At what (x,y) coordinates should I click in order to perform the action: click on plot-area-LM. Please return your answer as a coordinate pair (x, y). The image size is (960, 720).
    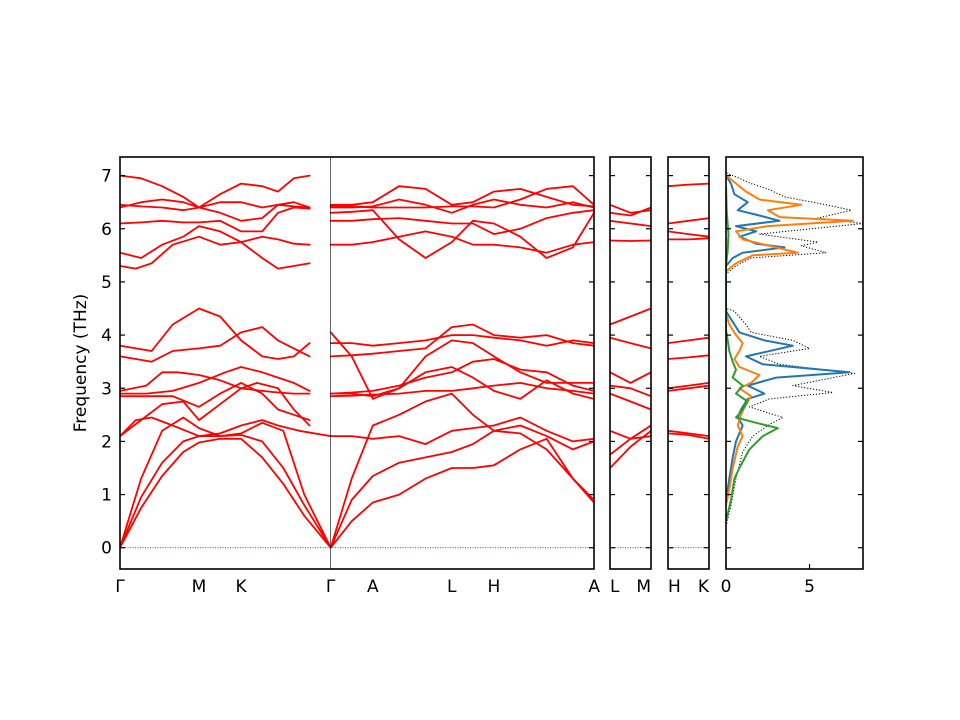
    Looking at the image, I should click on (630, 376).